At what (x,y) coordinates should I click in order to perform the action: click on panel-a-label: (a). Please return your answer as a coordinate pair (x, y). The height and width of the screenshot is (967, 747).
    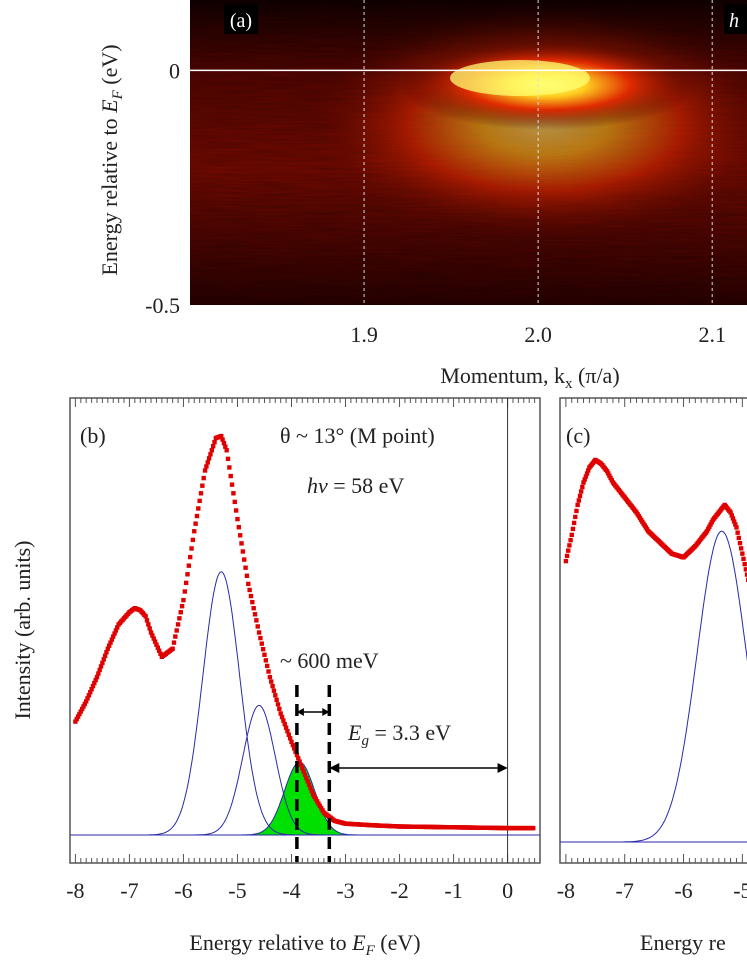
    Looking at the image, I should click on (241, 21).